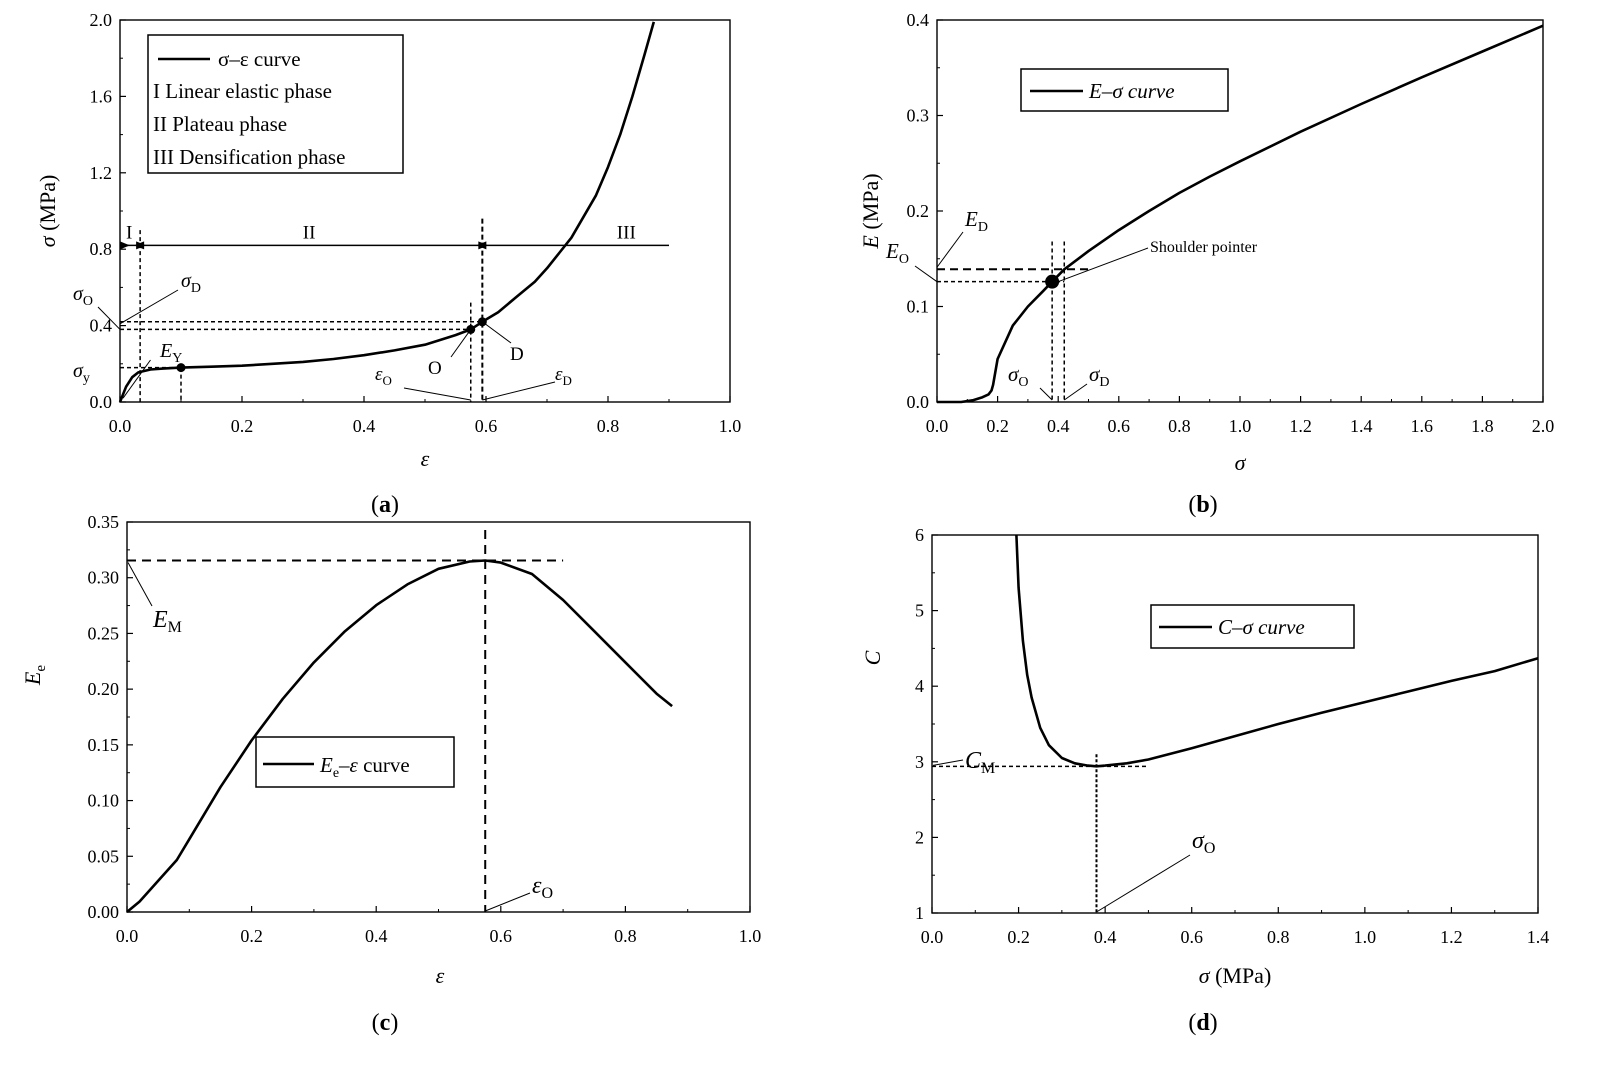 The width and height of the screenshot is (1600, 1070). What do you see at coordinates (101, 249) in the screenshot?
I see `y-tick-label: 0.8` at bounding box center [101, 249].